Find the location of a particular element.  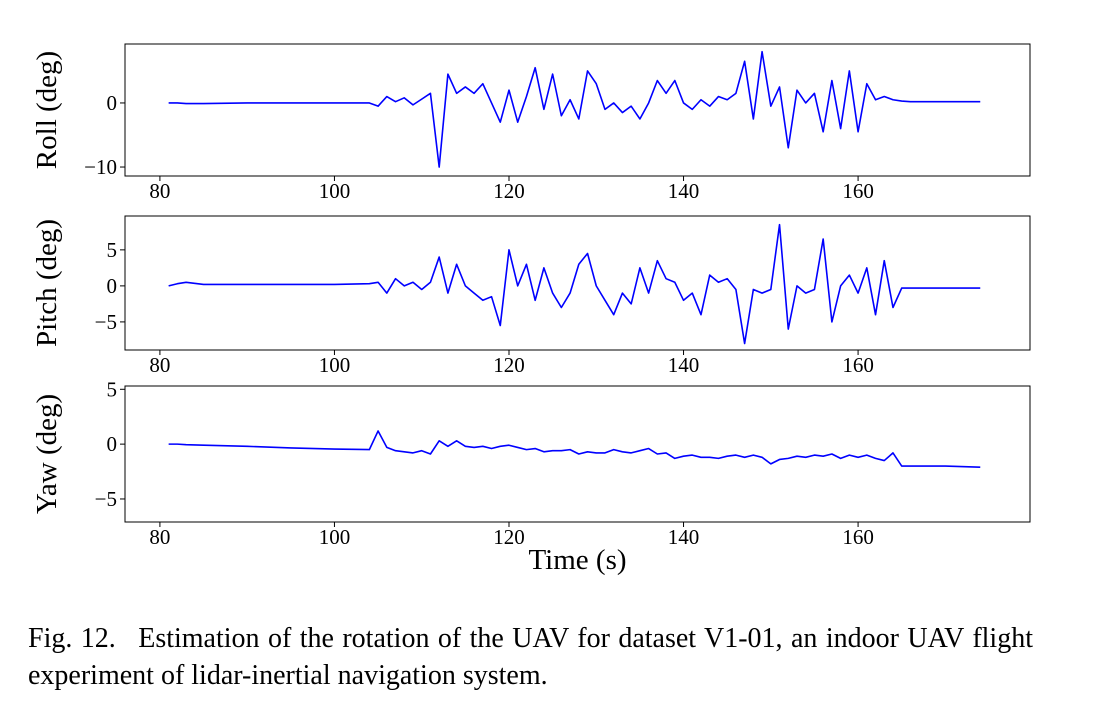

y-tick-label: −10 is located at coordinates (100, 167).